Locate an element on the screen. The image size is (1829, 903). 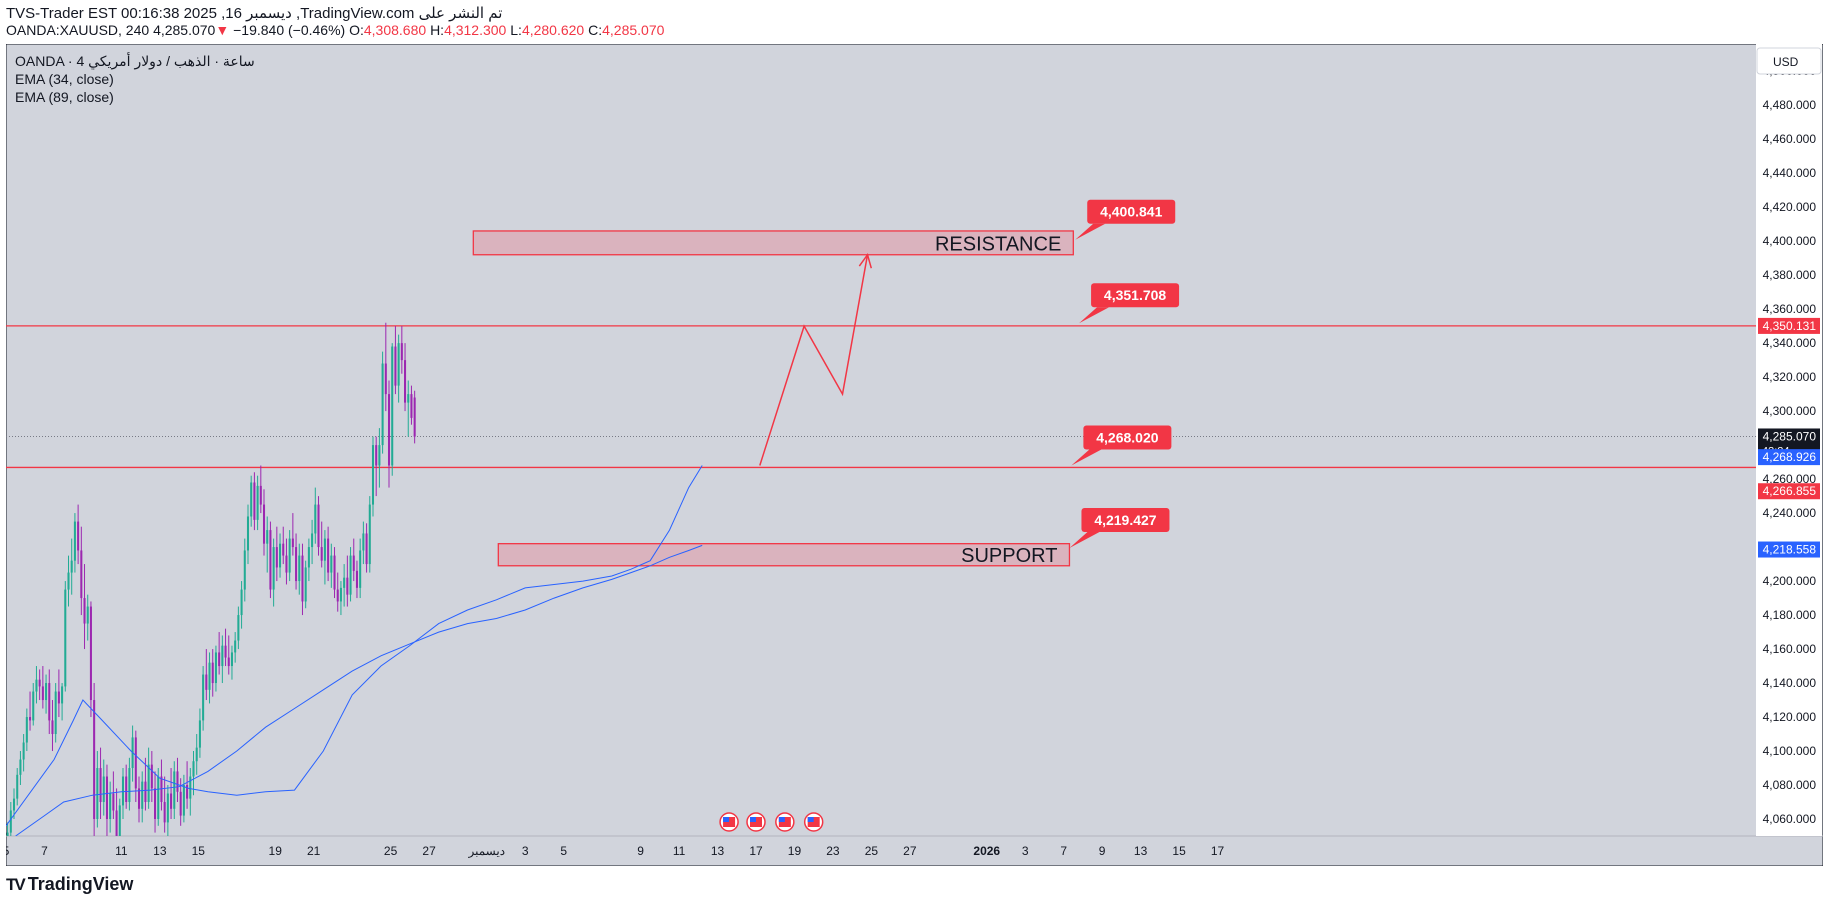
ema-89-line is located at coordinates (359, 690).